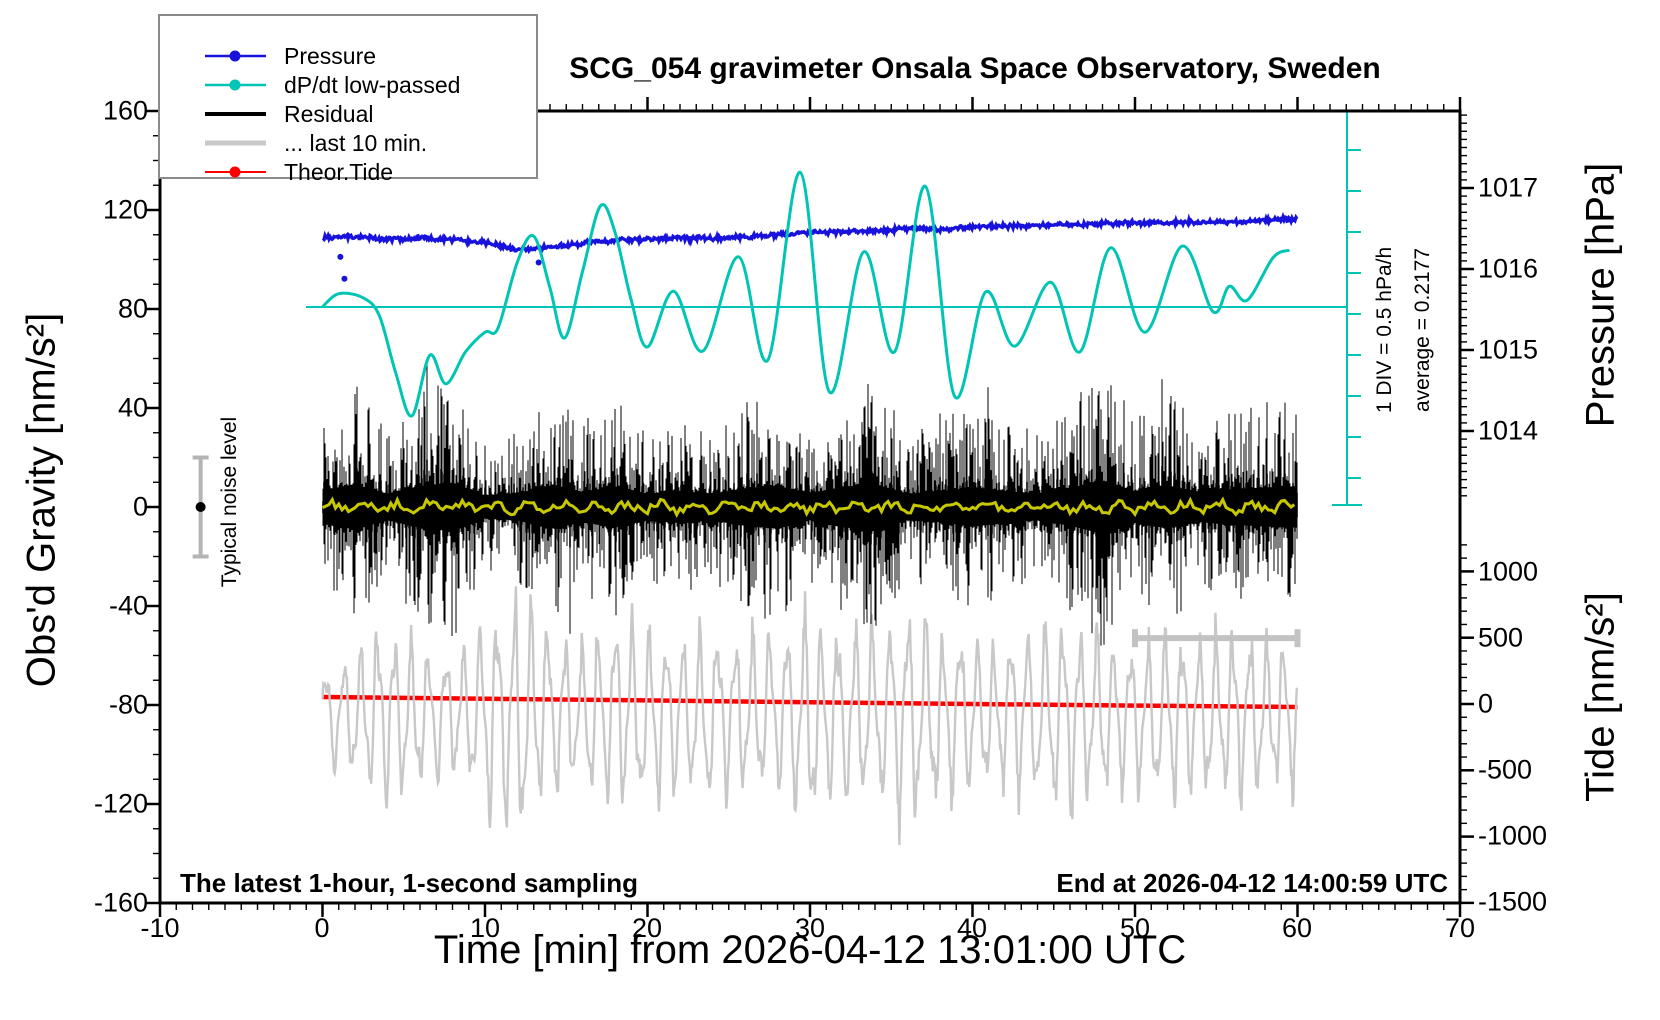  I want to click on legend-row-theortide: Theor.Tide, so click(348, 172).